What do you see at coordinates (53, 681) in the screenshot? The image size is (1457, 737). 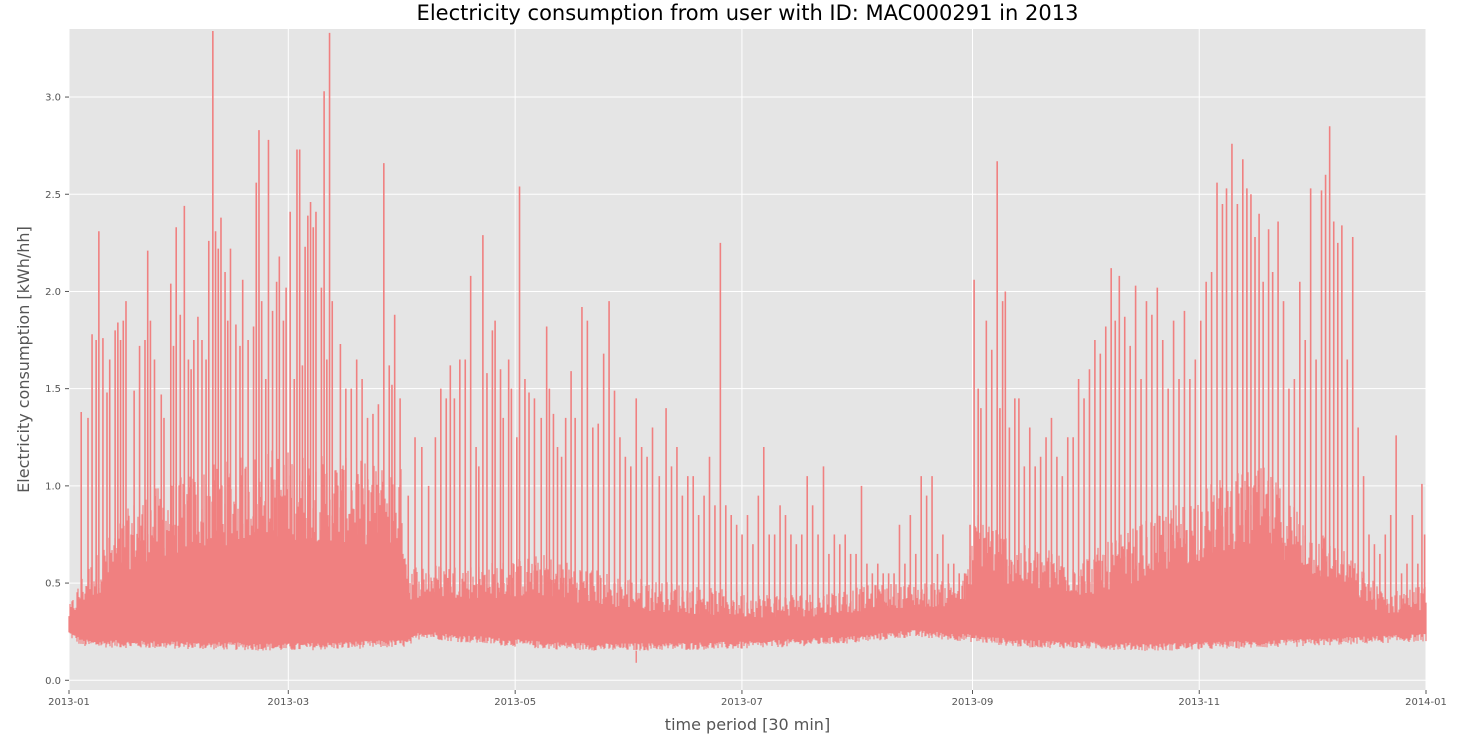 I see `y-tick-label: 0.0` at bounding box center [53, 681].